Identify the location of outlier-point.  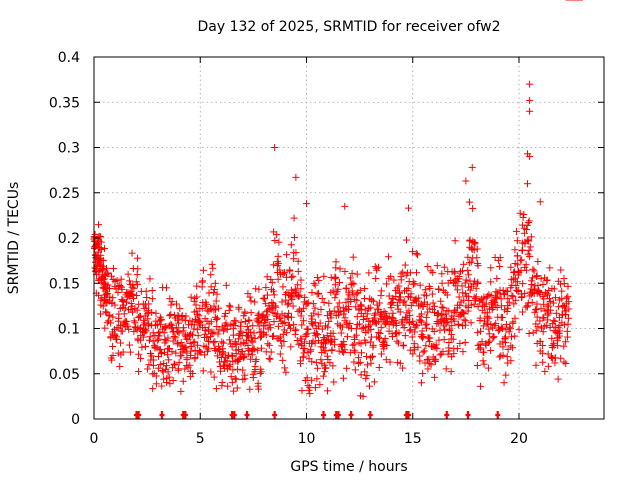
(466, 181).